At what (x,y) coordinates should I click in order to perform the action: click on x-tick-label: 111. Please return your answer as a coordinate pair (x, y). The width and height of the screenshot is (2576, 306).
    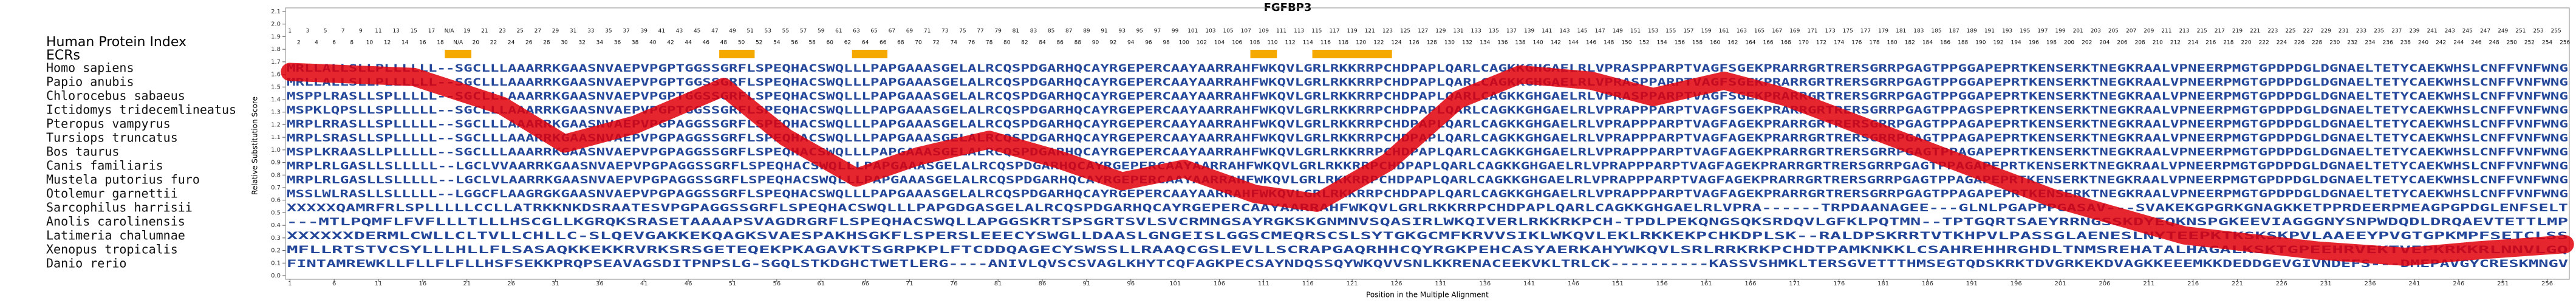
    Looking at the image, I should click on (1263, 283).